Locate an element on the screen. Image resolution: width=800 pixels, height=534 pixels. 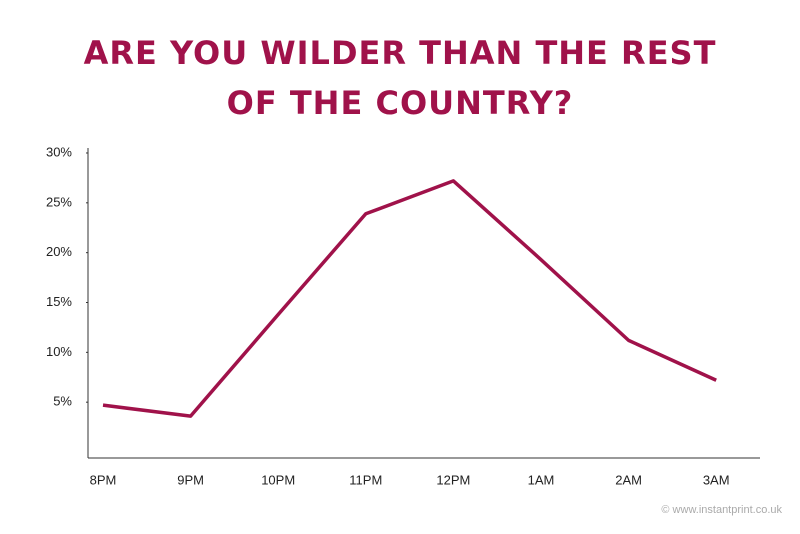
x-tick-label: 12PM is located at coordinates (453, 479).